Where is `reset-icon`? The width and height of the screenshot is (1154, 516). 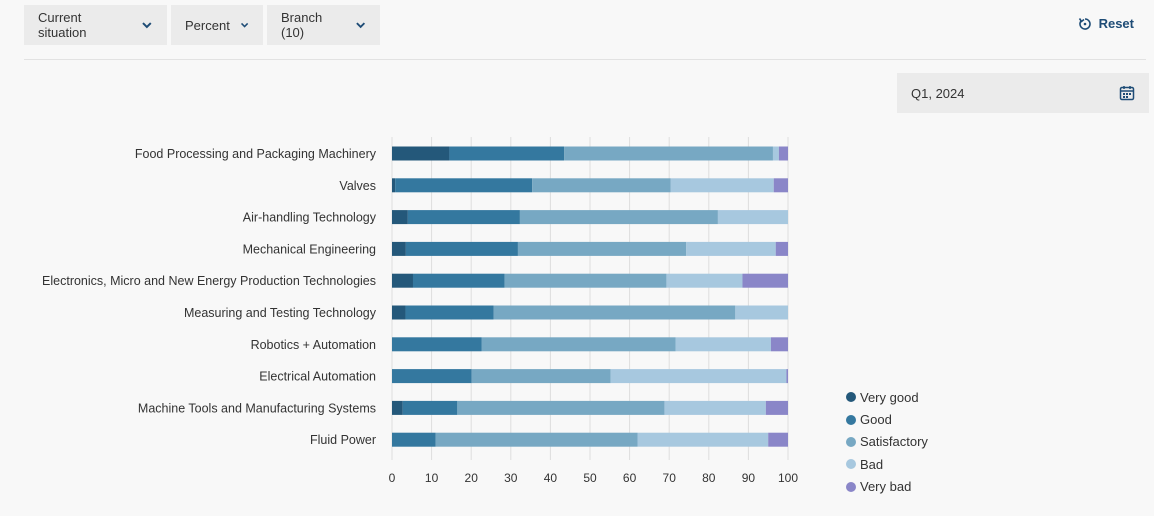 reset-icon is located at coordinates (1084, 23).